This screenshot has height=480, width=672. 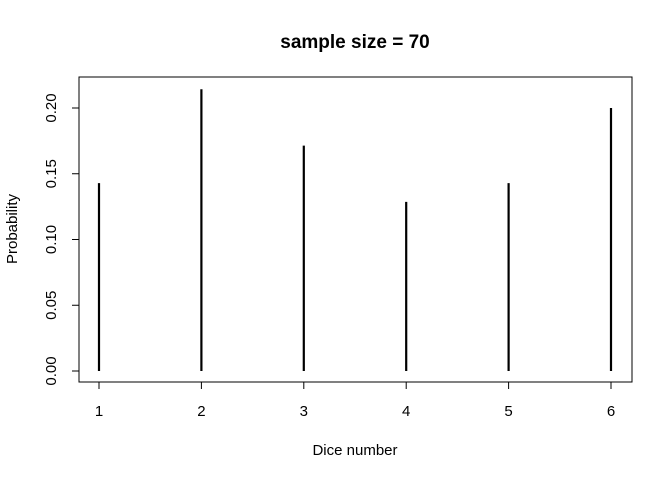 What do you see at coordinates (406, 411) in the screenshot?
I see `x-tick-label-4: 4` at bounding box center [406, 411].